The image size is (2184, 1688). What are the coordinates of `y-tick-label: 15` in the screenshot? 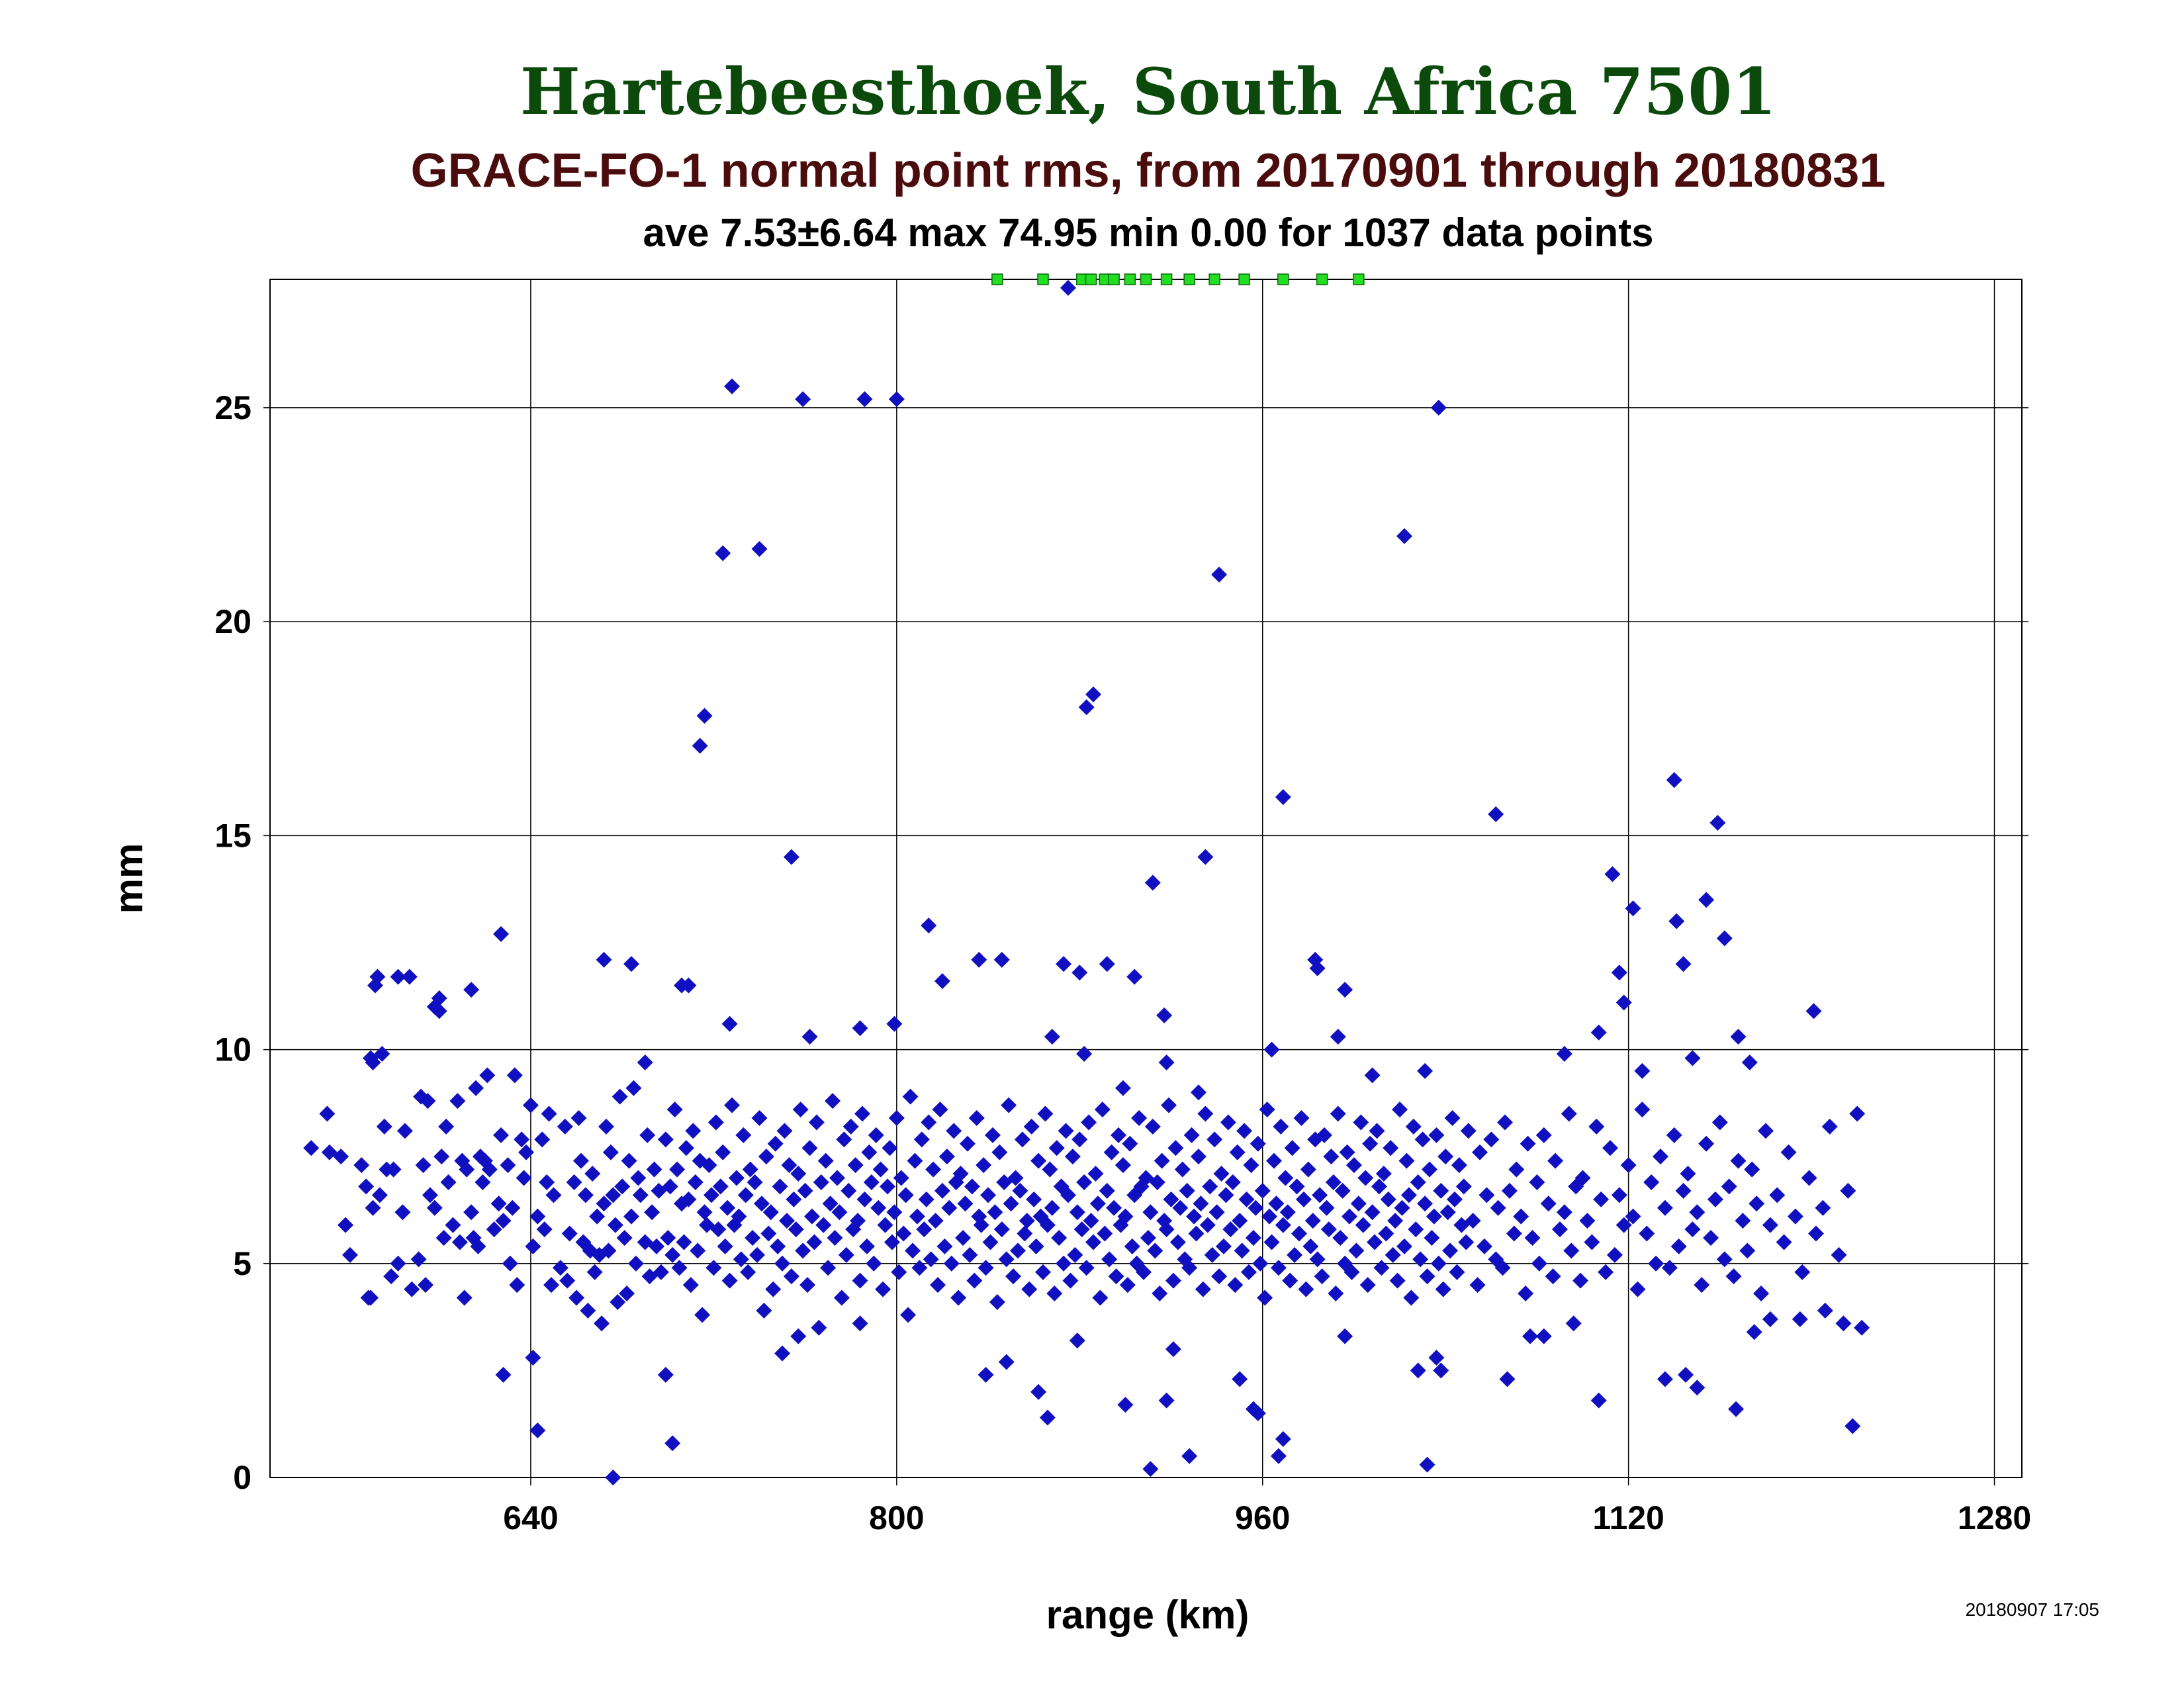 It's located at (232, 835).